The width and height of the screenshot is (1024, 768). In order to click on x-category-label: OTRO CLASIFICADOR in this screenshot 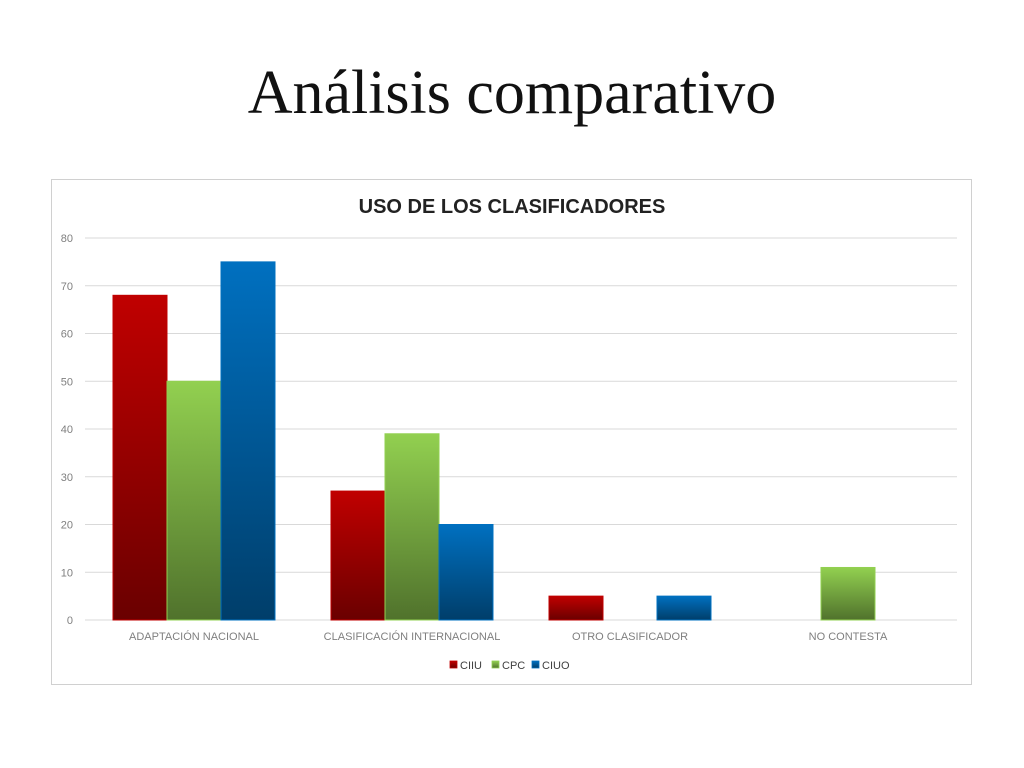, I will do `click(630, 637)`.